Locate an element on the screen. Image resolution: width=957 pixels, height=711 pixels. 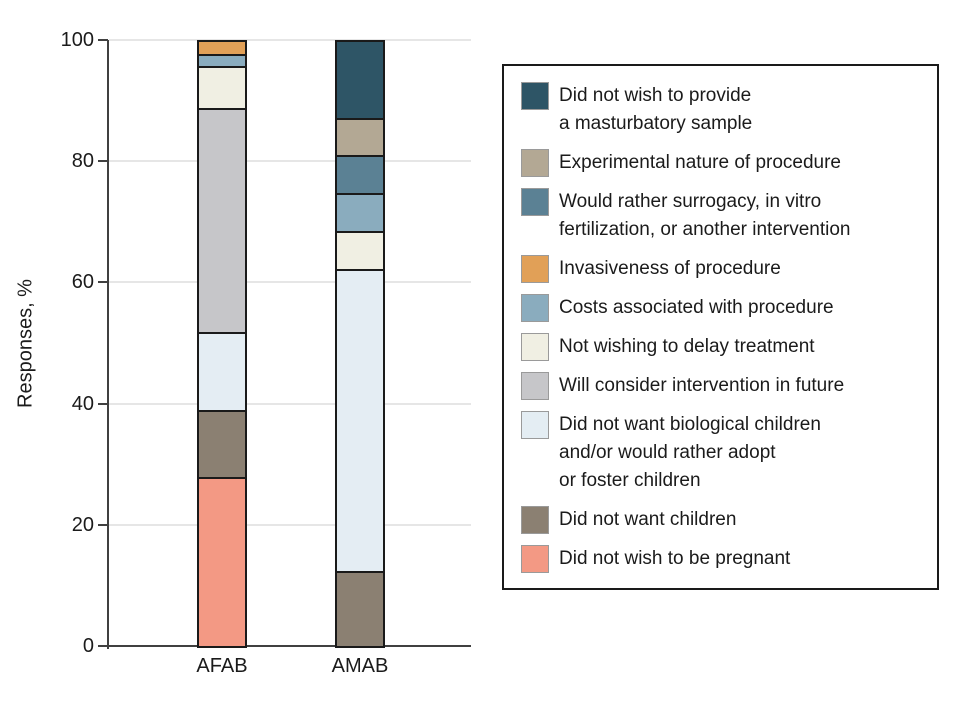
legend-label: Will consider intervention in future is located at coordinates (701, 386).